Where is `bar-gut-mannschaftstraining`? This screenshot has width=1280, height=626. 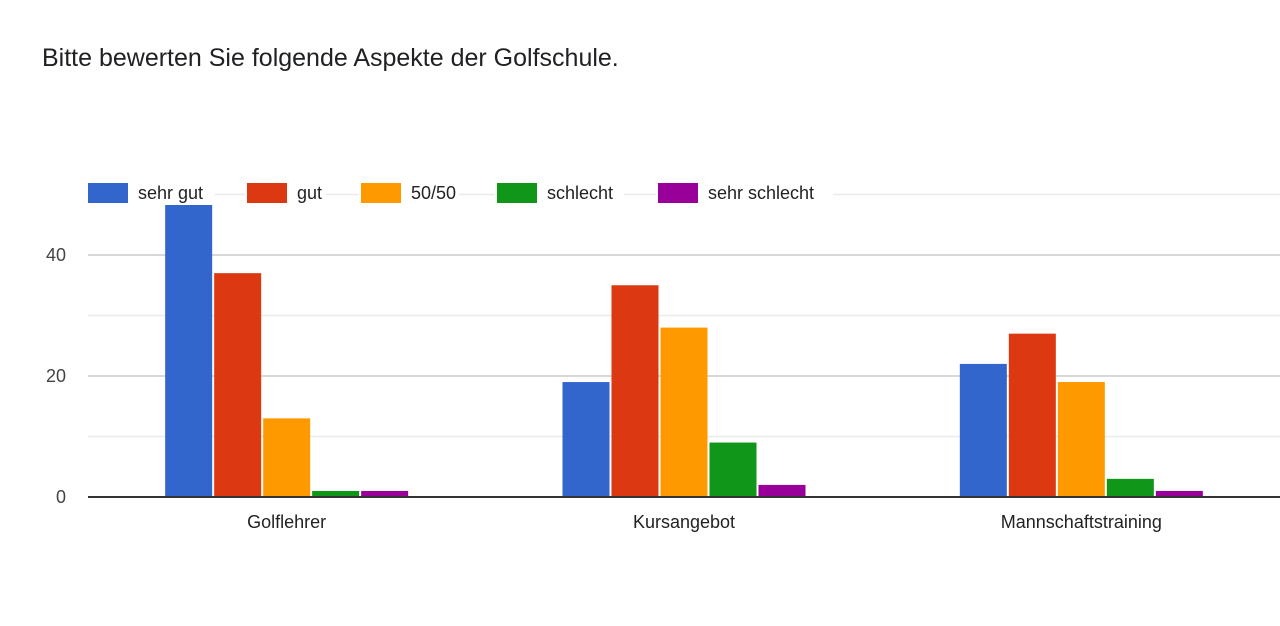 bar-gut-mannschaftstraining is located at coordinates (1032, 415).